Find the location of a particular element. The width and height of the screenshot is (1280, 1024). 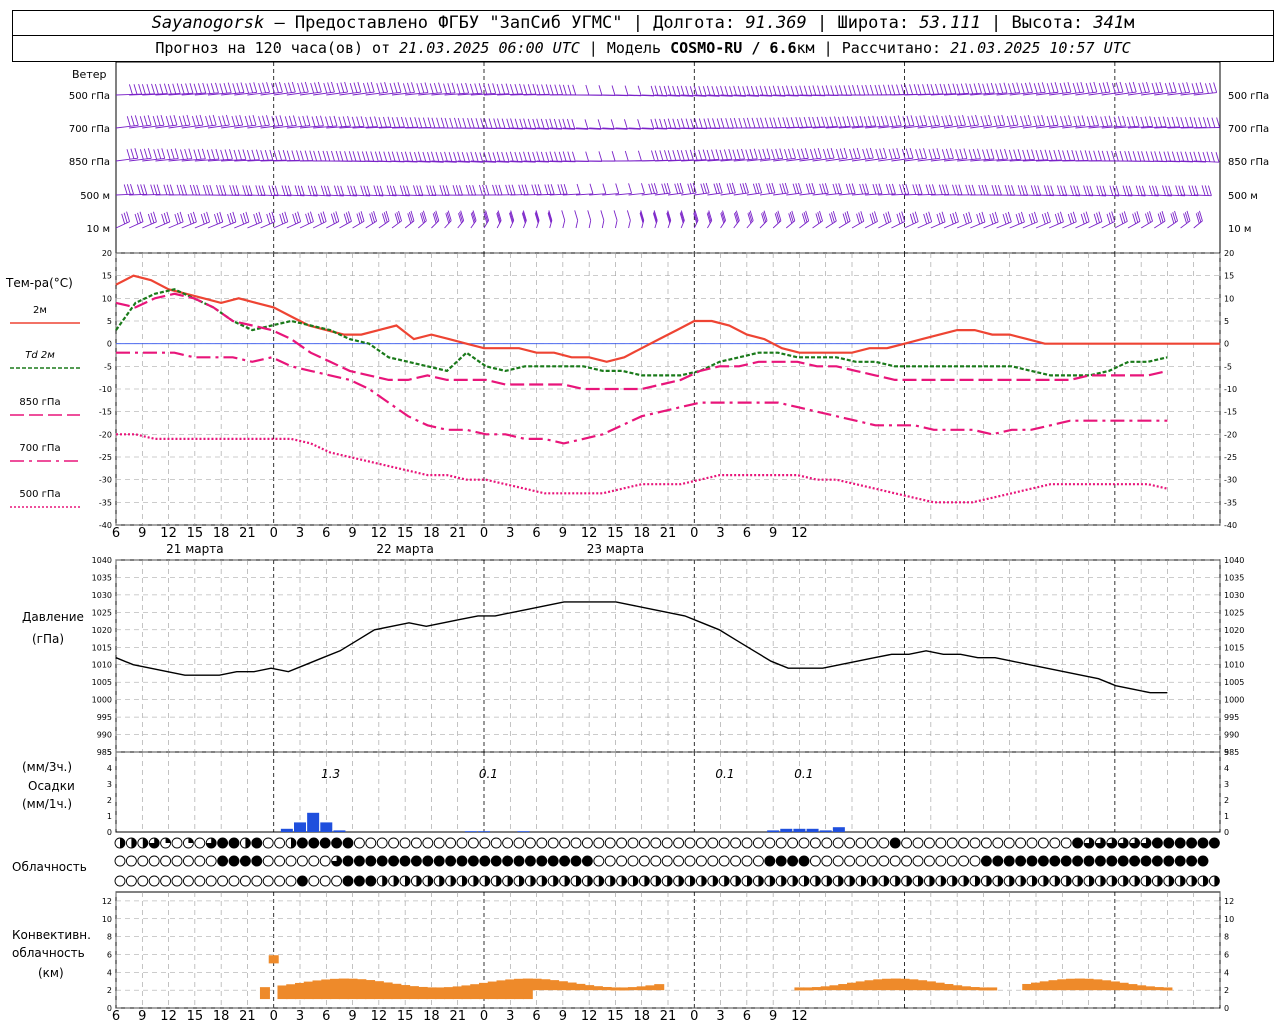

pressure-ytick-right: 985 is located at coordinates (1231, 752).